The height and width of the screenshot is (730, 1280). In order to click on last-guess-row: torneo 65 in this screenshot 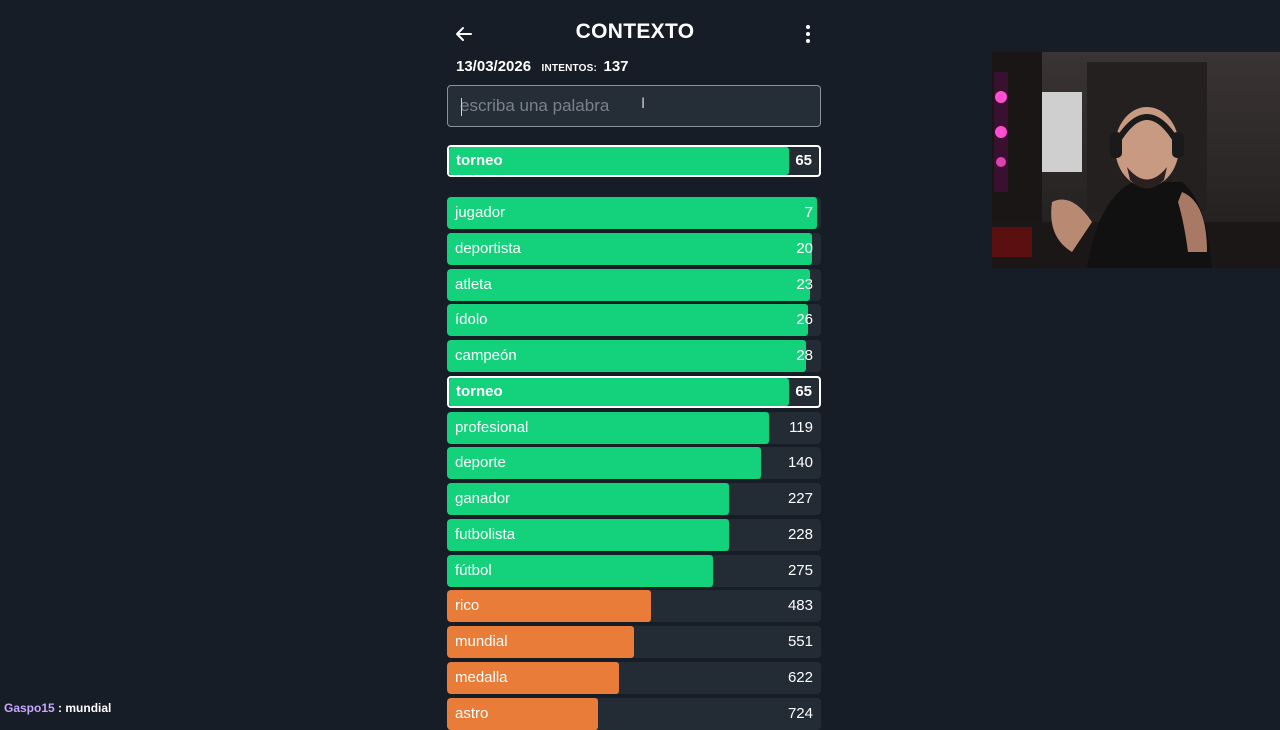, I will do `click(634, 161)`.